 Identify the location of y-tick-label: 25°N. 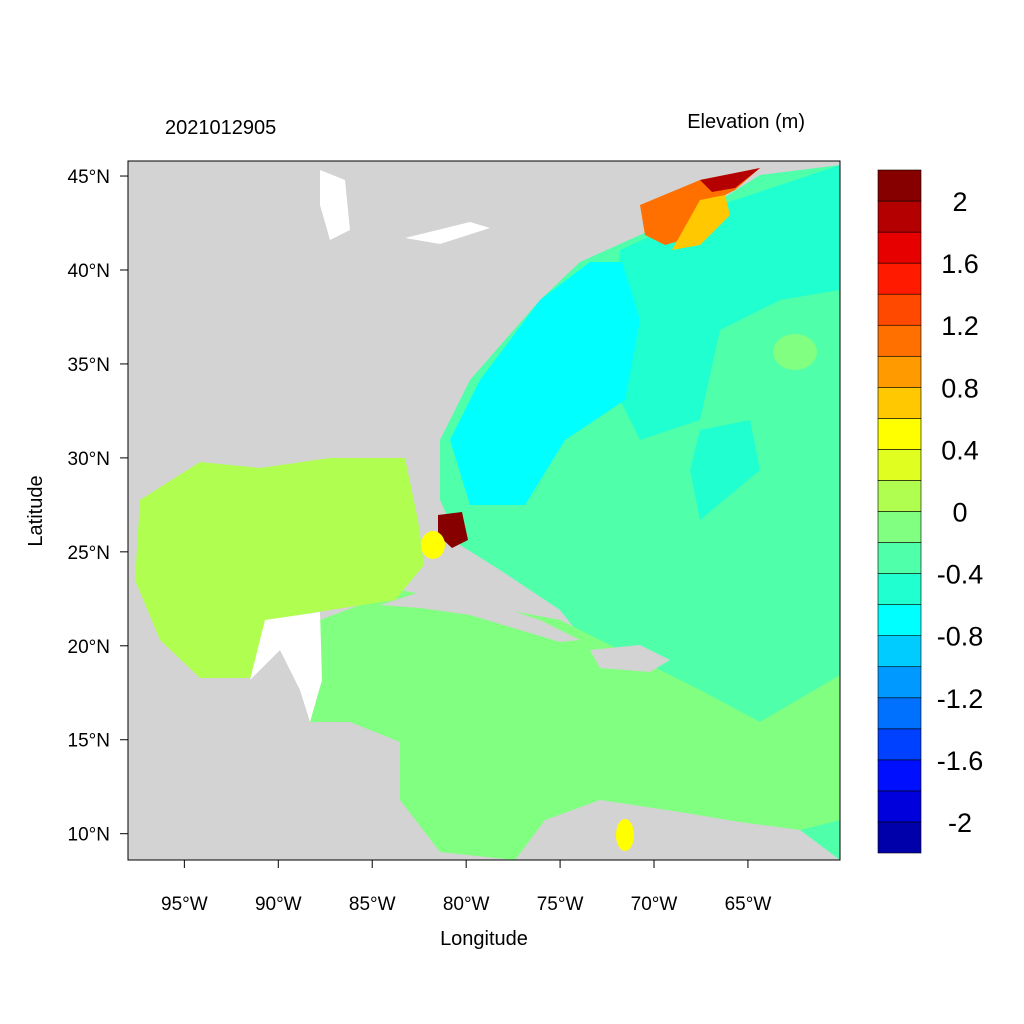
(89, 553).